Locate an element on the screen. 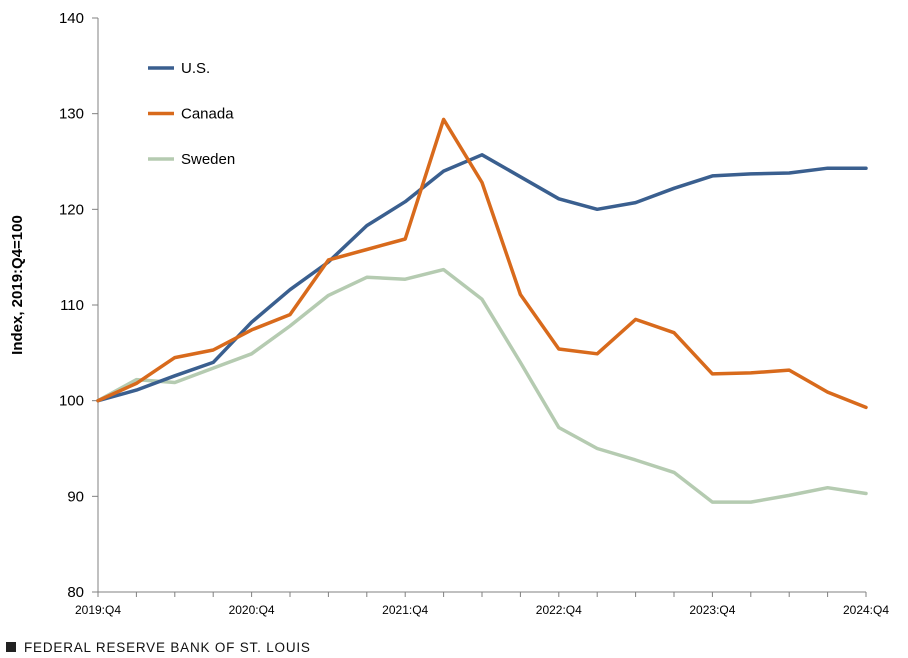 This screenshot has width=908, height=658. x-tick-label: 2021:Q4 is located at coordinates (405, 610).